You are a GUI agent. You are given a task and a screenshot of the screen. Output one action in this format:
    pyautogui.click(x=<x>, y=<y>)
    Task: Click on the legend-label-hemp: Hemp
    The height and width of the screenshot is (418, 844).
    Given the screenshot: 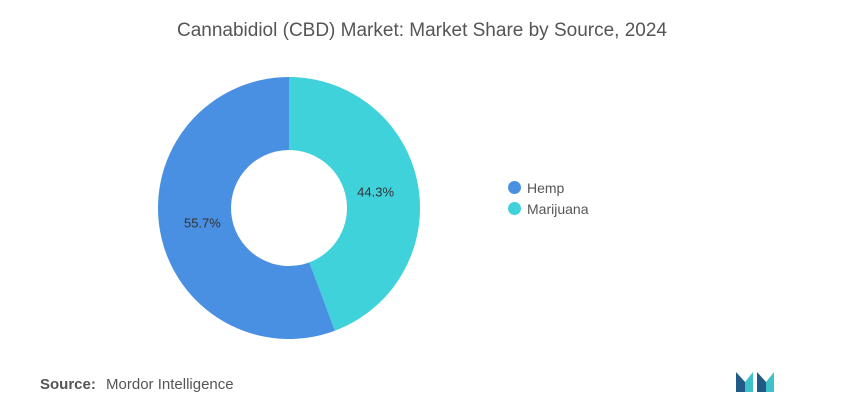 What is the action you would take?
    pyautogui.click(x=546, y=187)
    